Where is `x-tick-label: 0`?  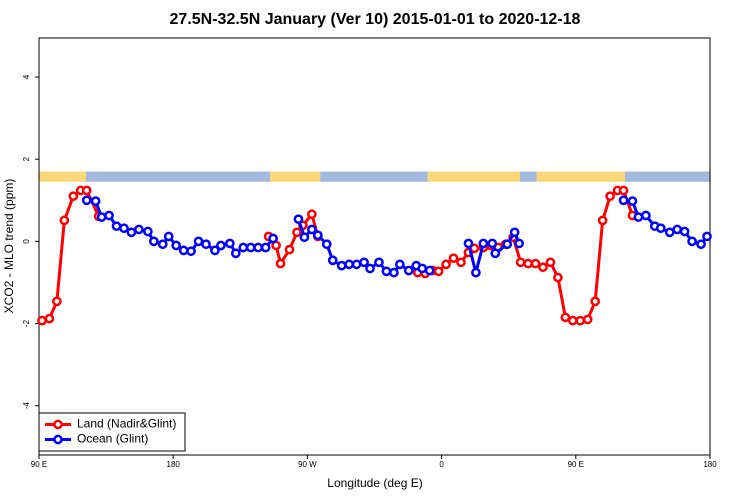
x-tick-label: 0 is located at coordinates (441, 464).